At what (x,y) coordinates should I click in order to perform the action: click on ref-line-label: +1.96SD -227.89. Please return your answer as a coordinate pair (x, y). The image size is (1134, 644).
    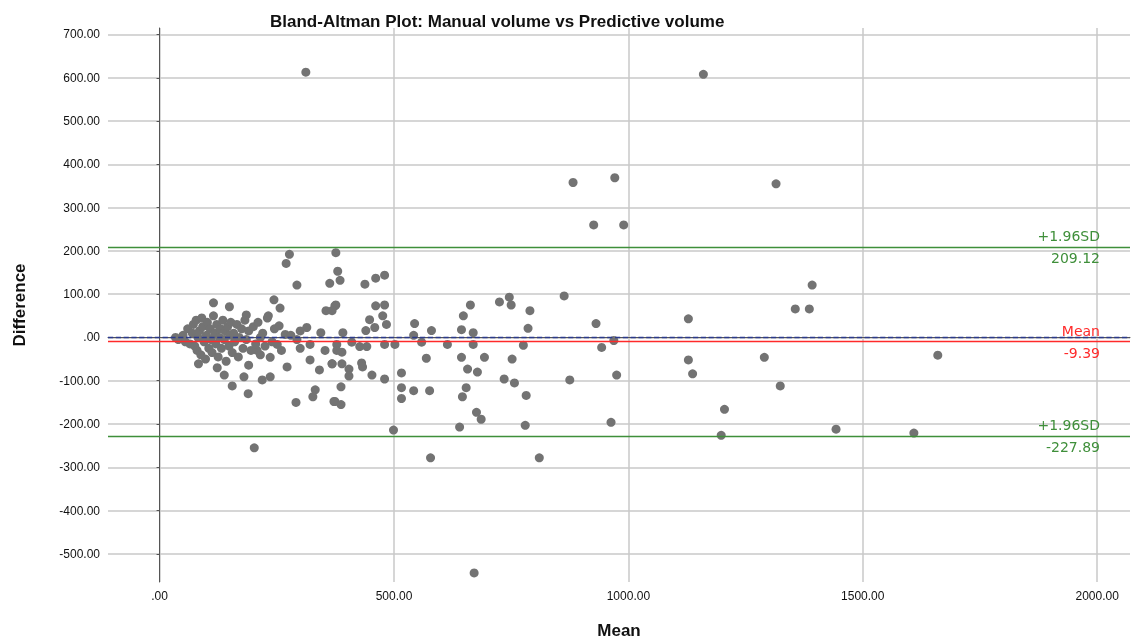
    Looking at the image, I should click on (1068, 436).